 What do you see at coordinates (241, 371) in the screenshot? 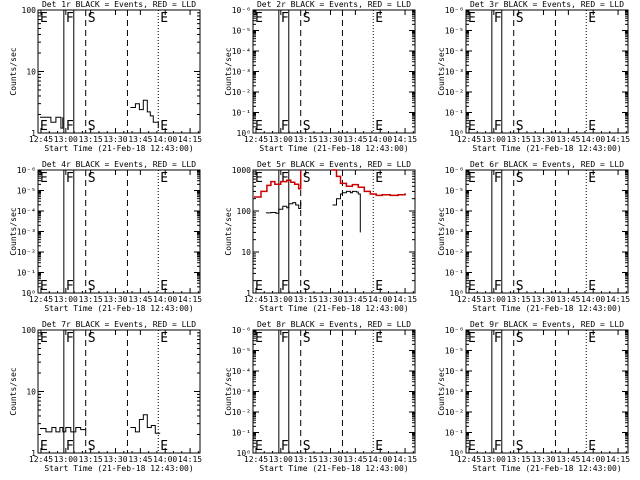
I see `y-tick-label: 10⁻⁴` at bounding box center [241, 371].